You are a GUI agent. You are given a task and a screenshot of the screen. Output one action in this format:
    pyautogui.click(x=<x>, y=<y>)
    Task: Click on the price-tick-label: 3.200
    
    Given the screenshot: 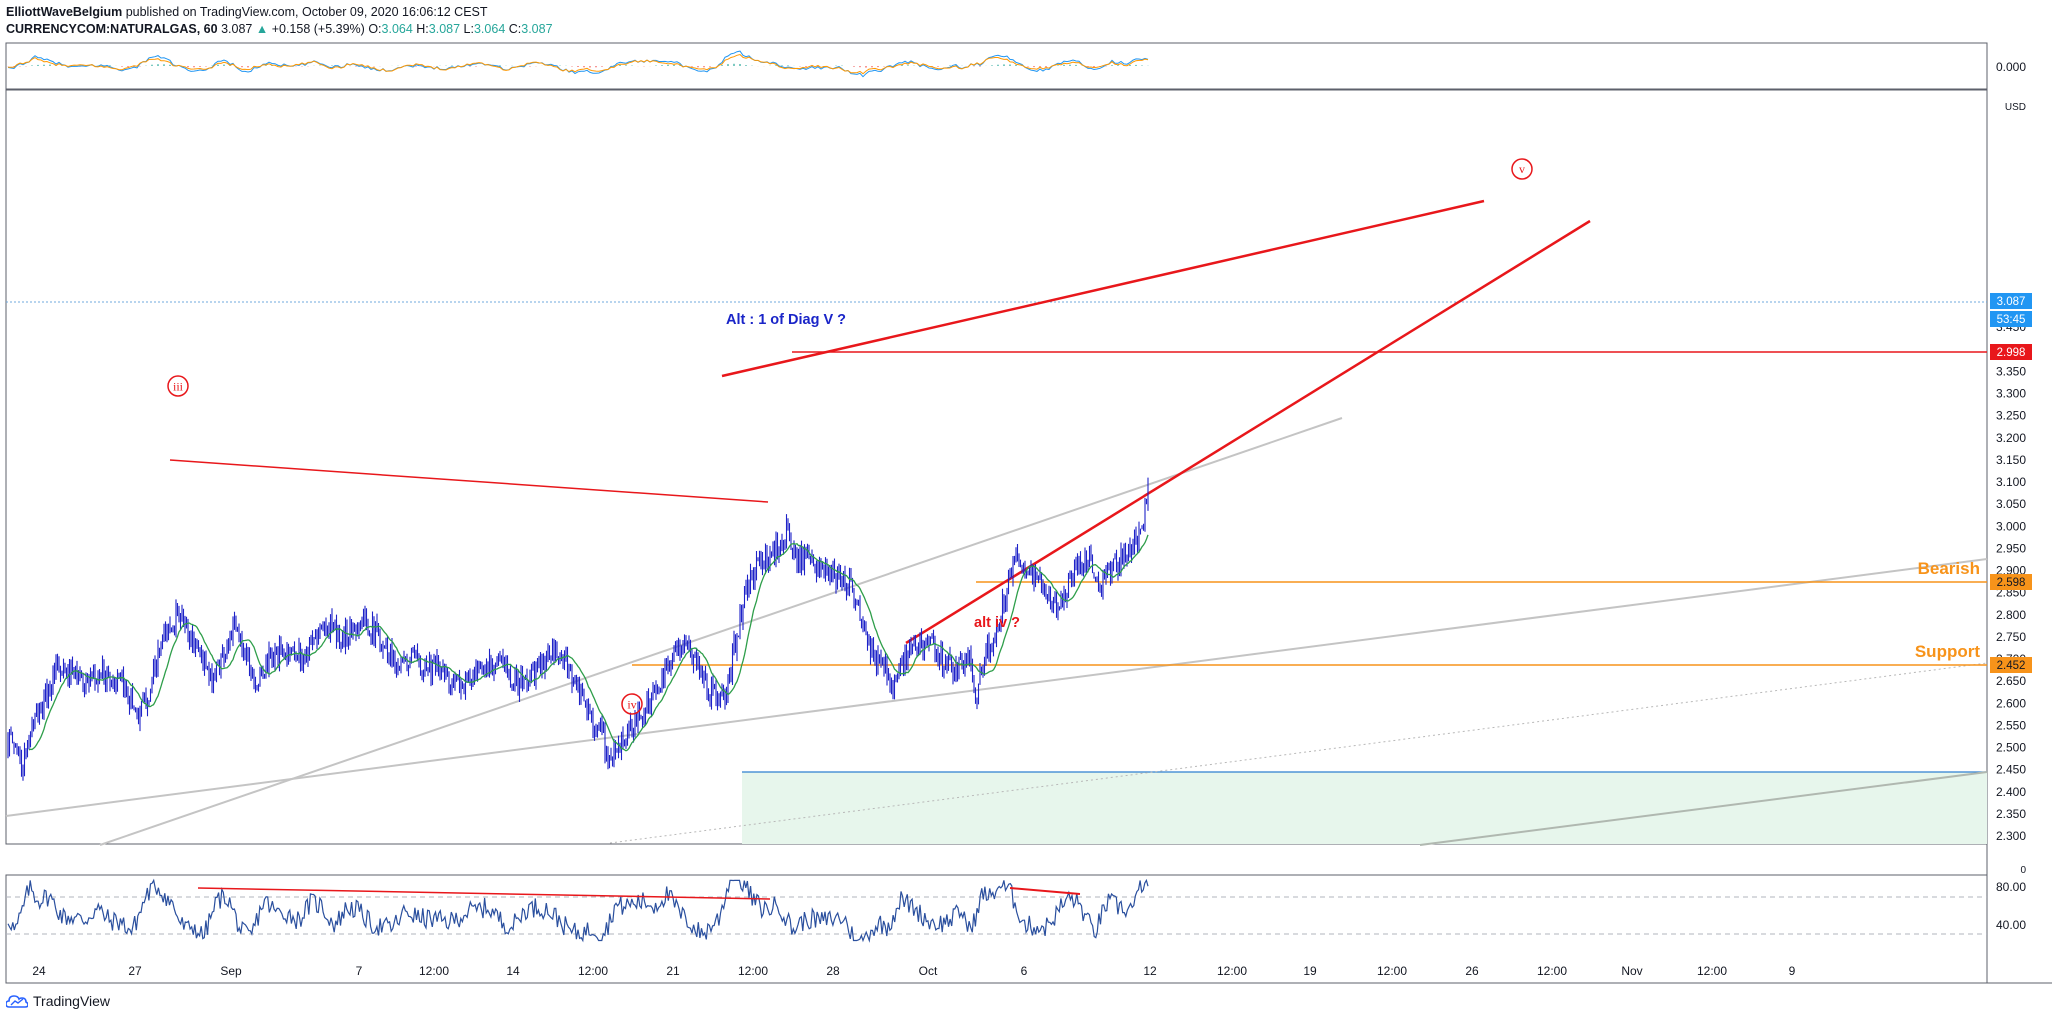 What is the action you would take?
    pyautogui.click(x=2011, y=438)
    